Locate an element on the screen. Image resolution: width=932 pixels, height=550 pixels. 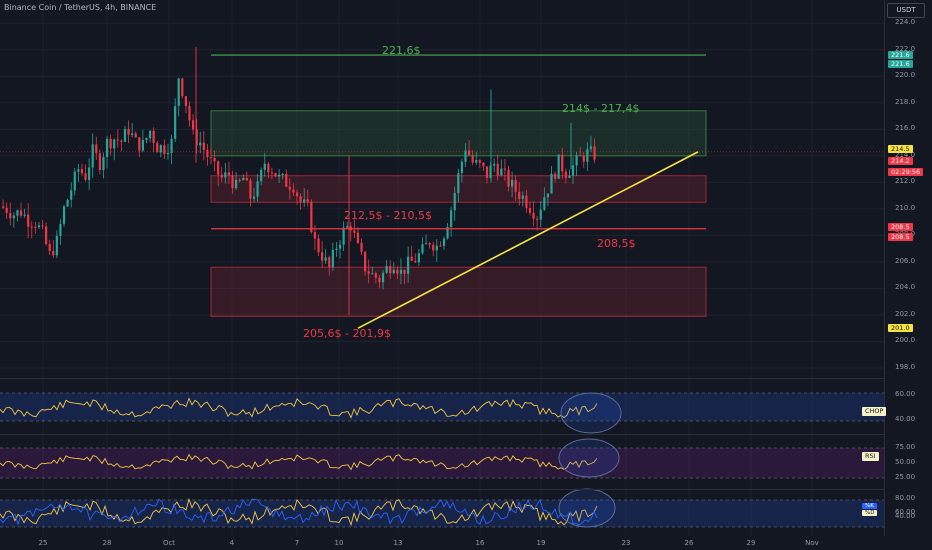
stoch-highlight-circle is located at coordinates (587, 508).